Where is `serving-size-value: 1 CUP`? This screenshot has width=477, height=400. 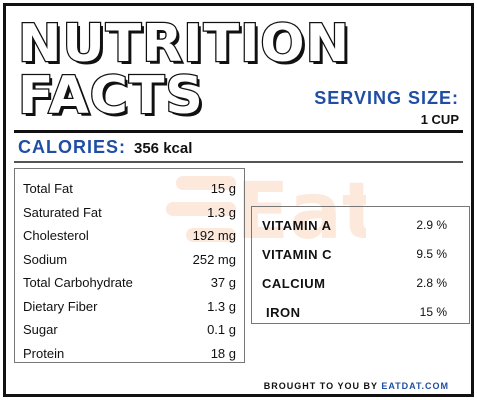
serving-size-value: 1 CUP is located at coordinates (439, 119).